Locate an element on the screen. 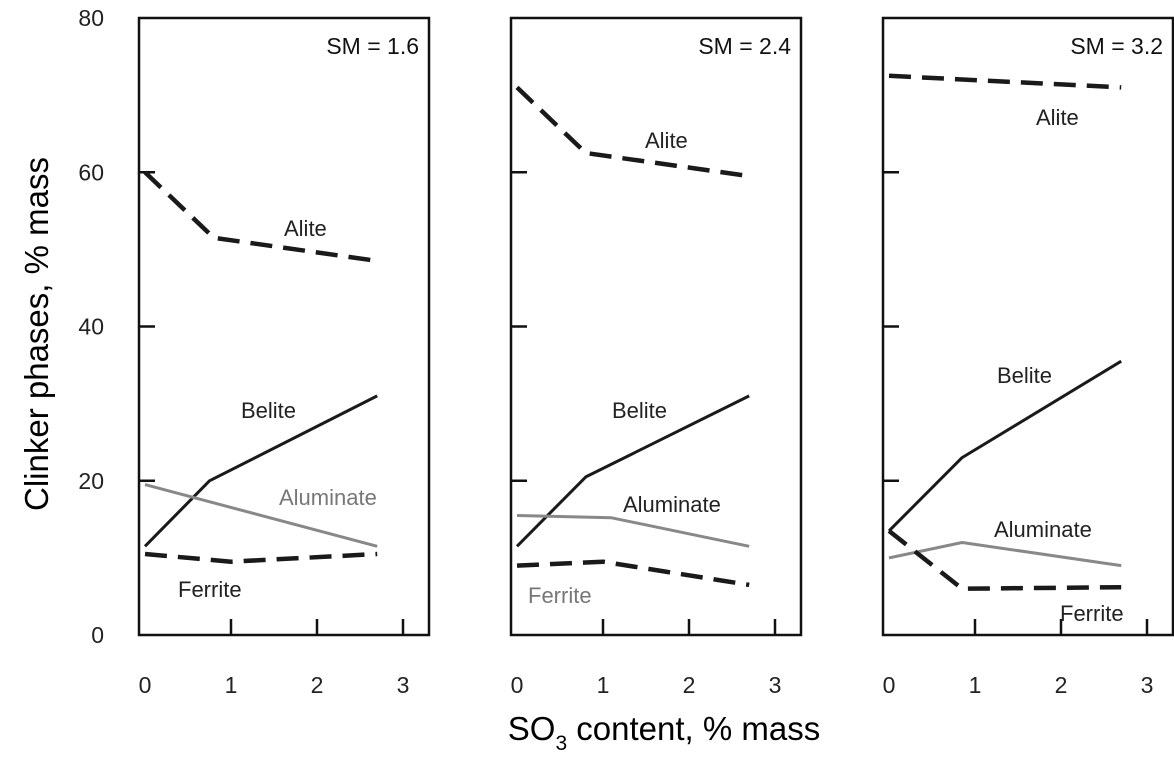 The height and width of the screenshot is (758, 1174). panel-title: SM = 3.2 is located at coordinates (1116, 46).